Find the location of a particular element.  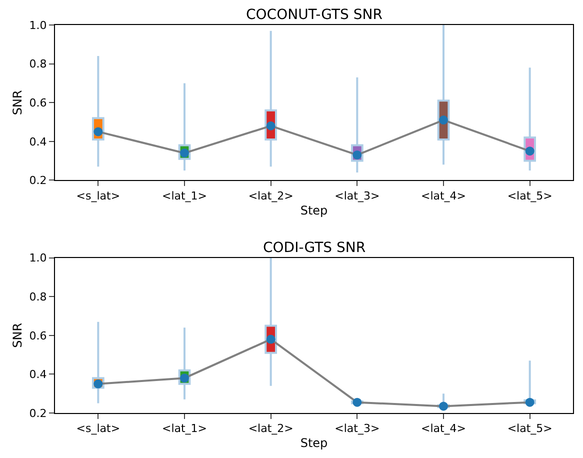

chart-title: CODI-GTS SNR is located at coordinates (314, 248).